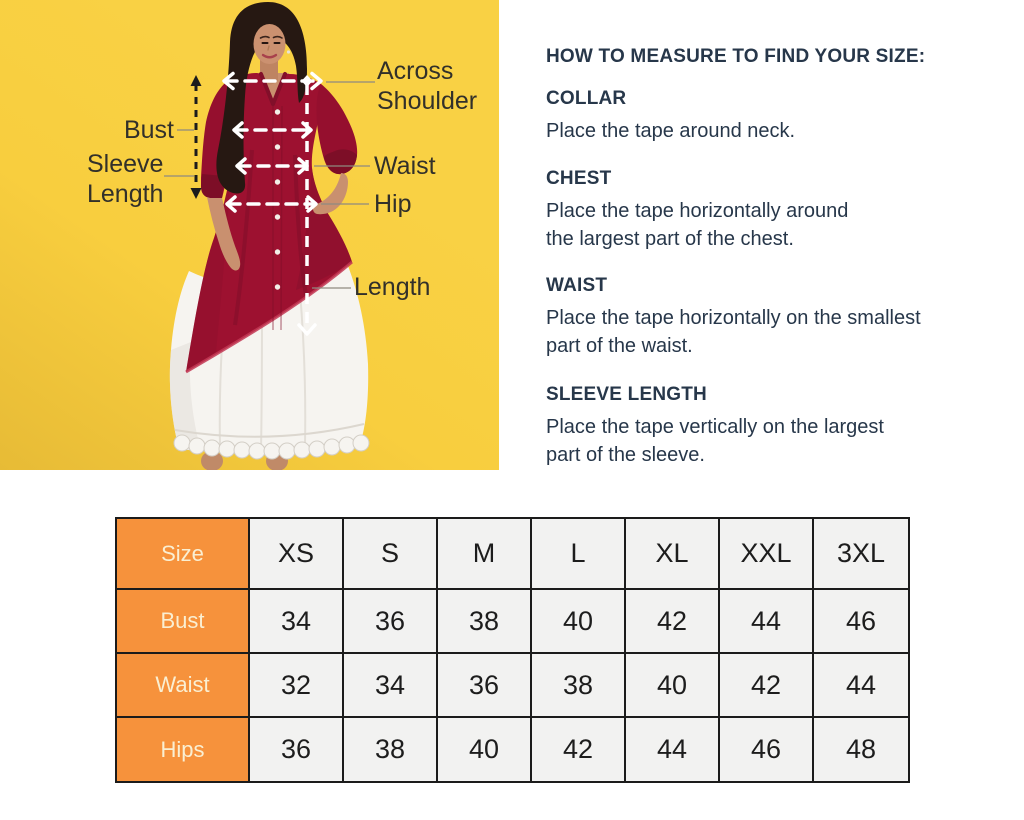 The width and height of the screenshot is (1024, 820). I want to click on table-row-waist: Waist 32 34 36 38 40 42 44, so click(512, 685).